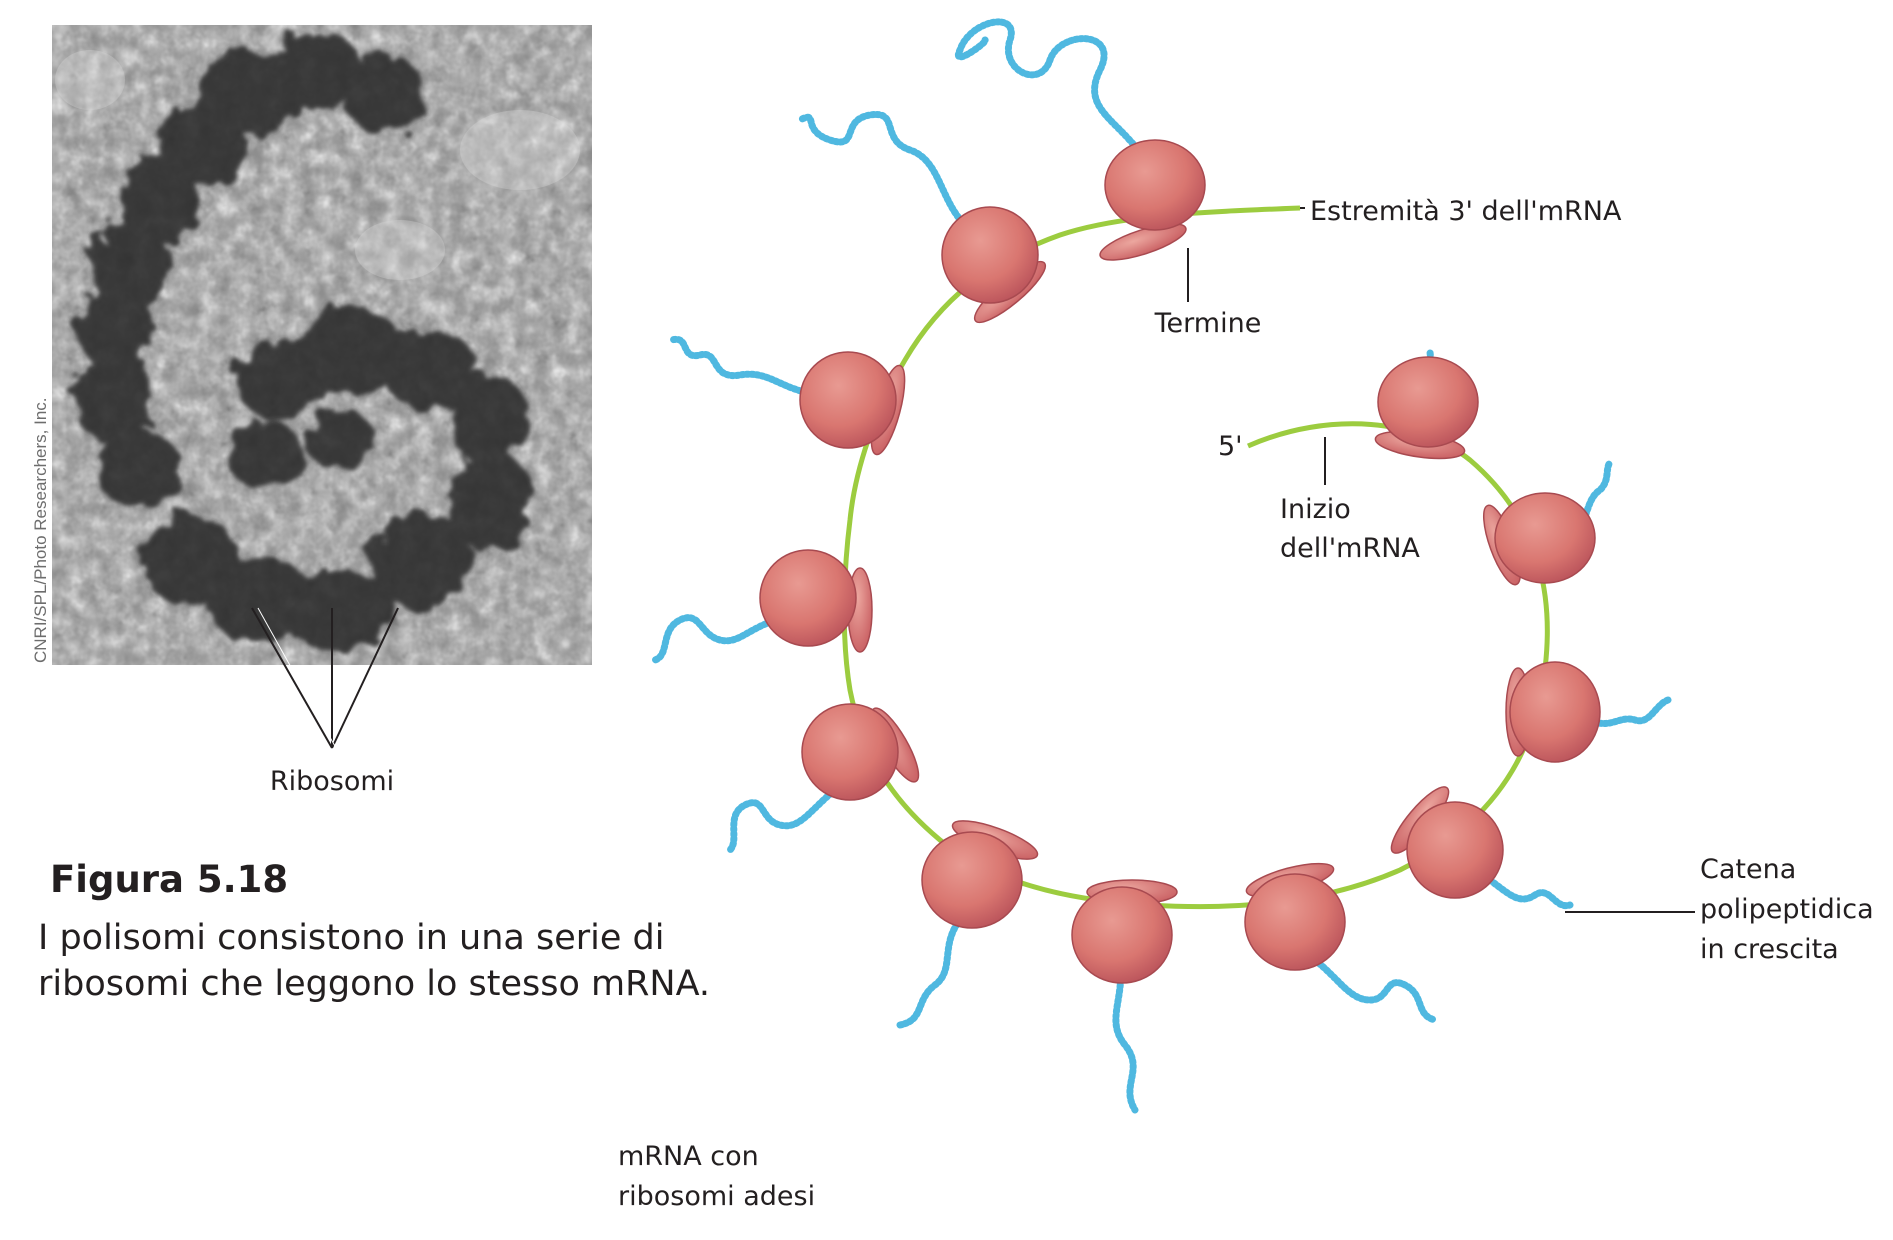 The height and width of the screenshot is (1240, 1893). I want to click on photo-credit: CNRI/SPL/Photo Researchers, Inc., so click(40, 530).